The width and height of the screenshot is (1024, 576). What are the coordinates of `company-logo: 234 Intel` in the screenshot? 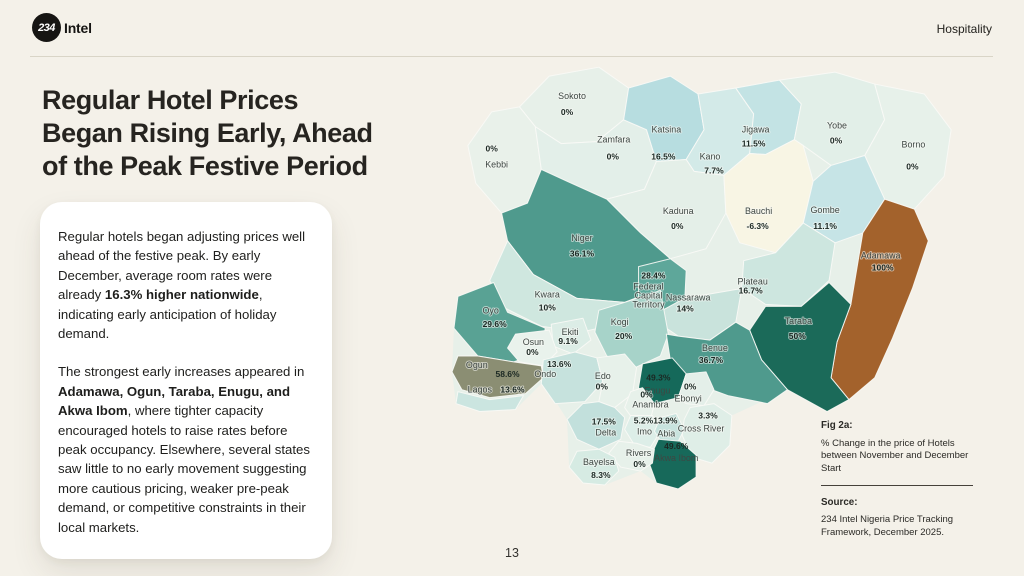 It's located at (62, 27).